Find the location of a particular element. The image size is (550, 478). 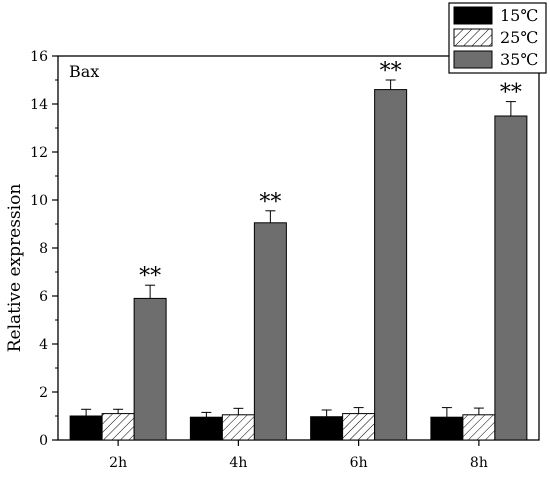

legend-label: 35℃ is located at coordinates (519, 59).